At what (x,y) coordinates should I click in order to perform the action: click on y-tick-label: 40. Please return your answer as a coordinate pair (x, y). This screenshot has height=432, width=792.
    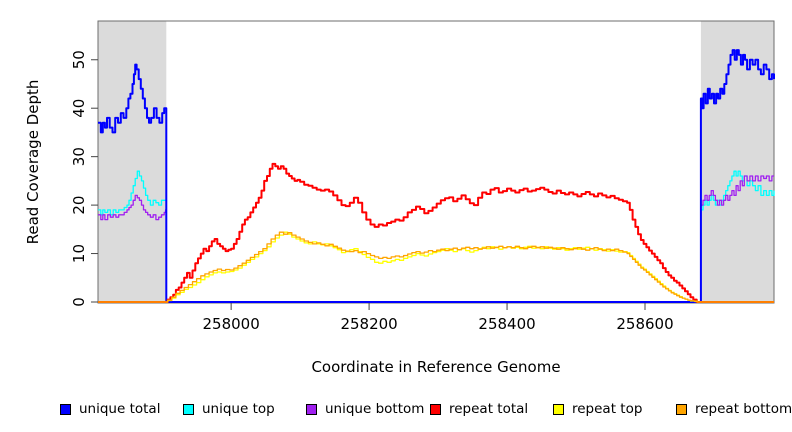
    Looking at the image, I should click on (79, 108).